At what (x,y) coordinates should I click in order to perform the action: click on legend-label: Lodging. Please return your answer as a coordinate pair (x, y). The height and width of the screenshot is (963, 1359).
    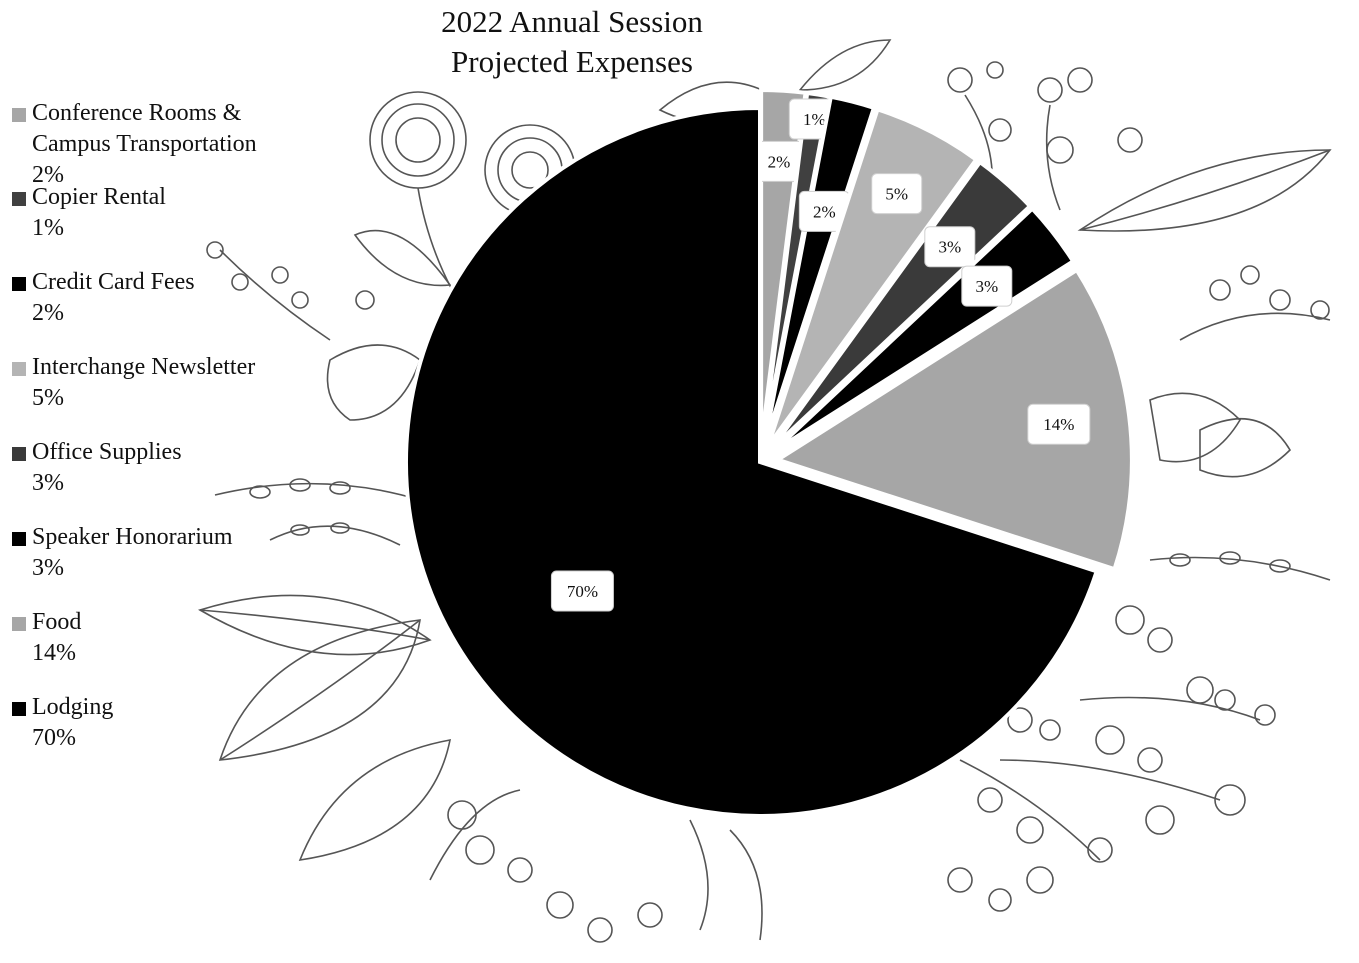
    Looking at the image, I should click on (73, 707).